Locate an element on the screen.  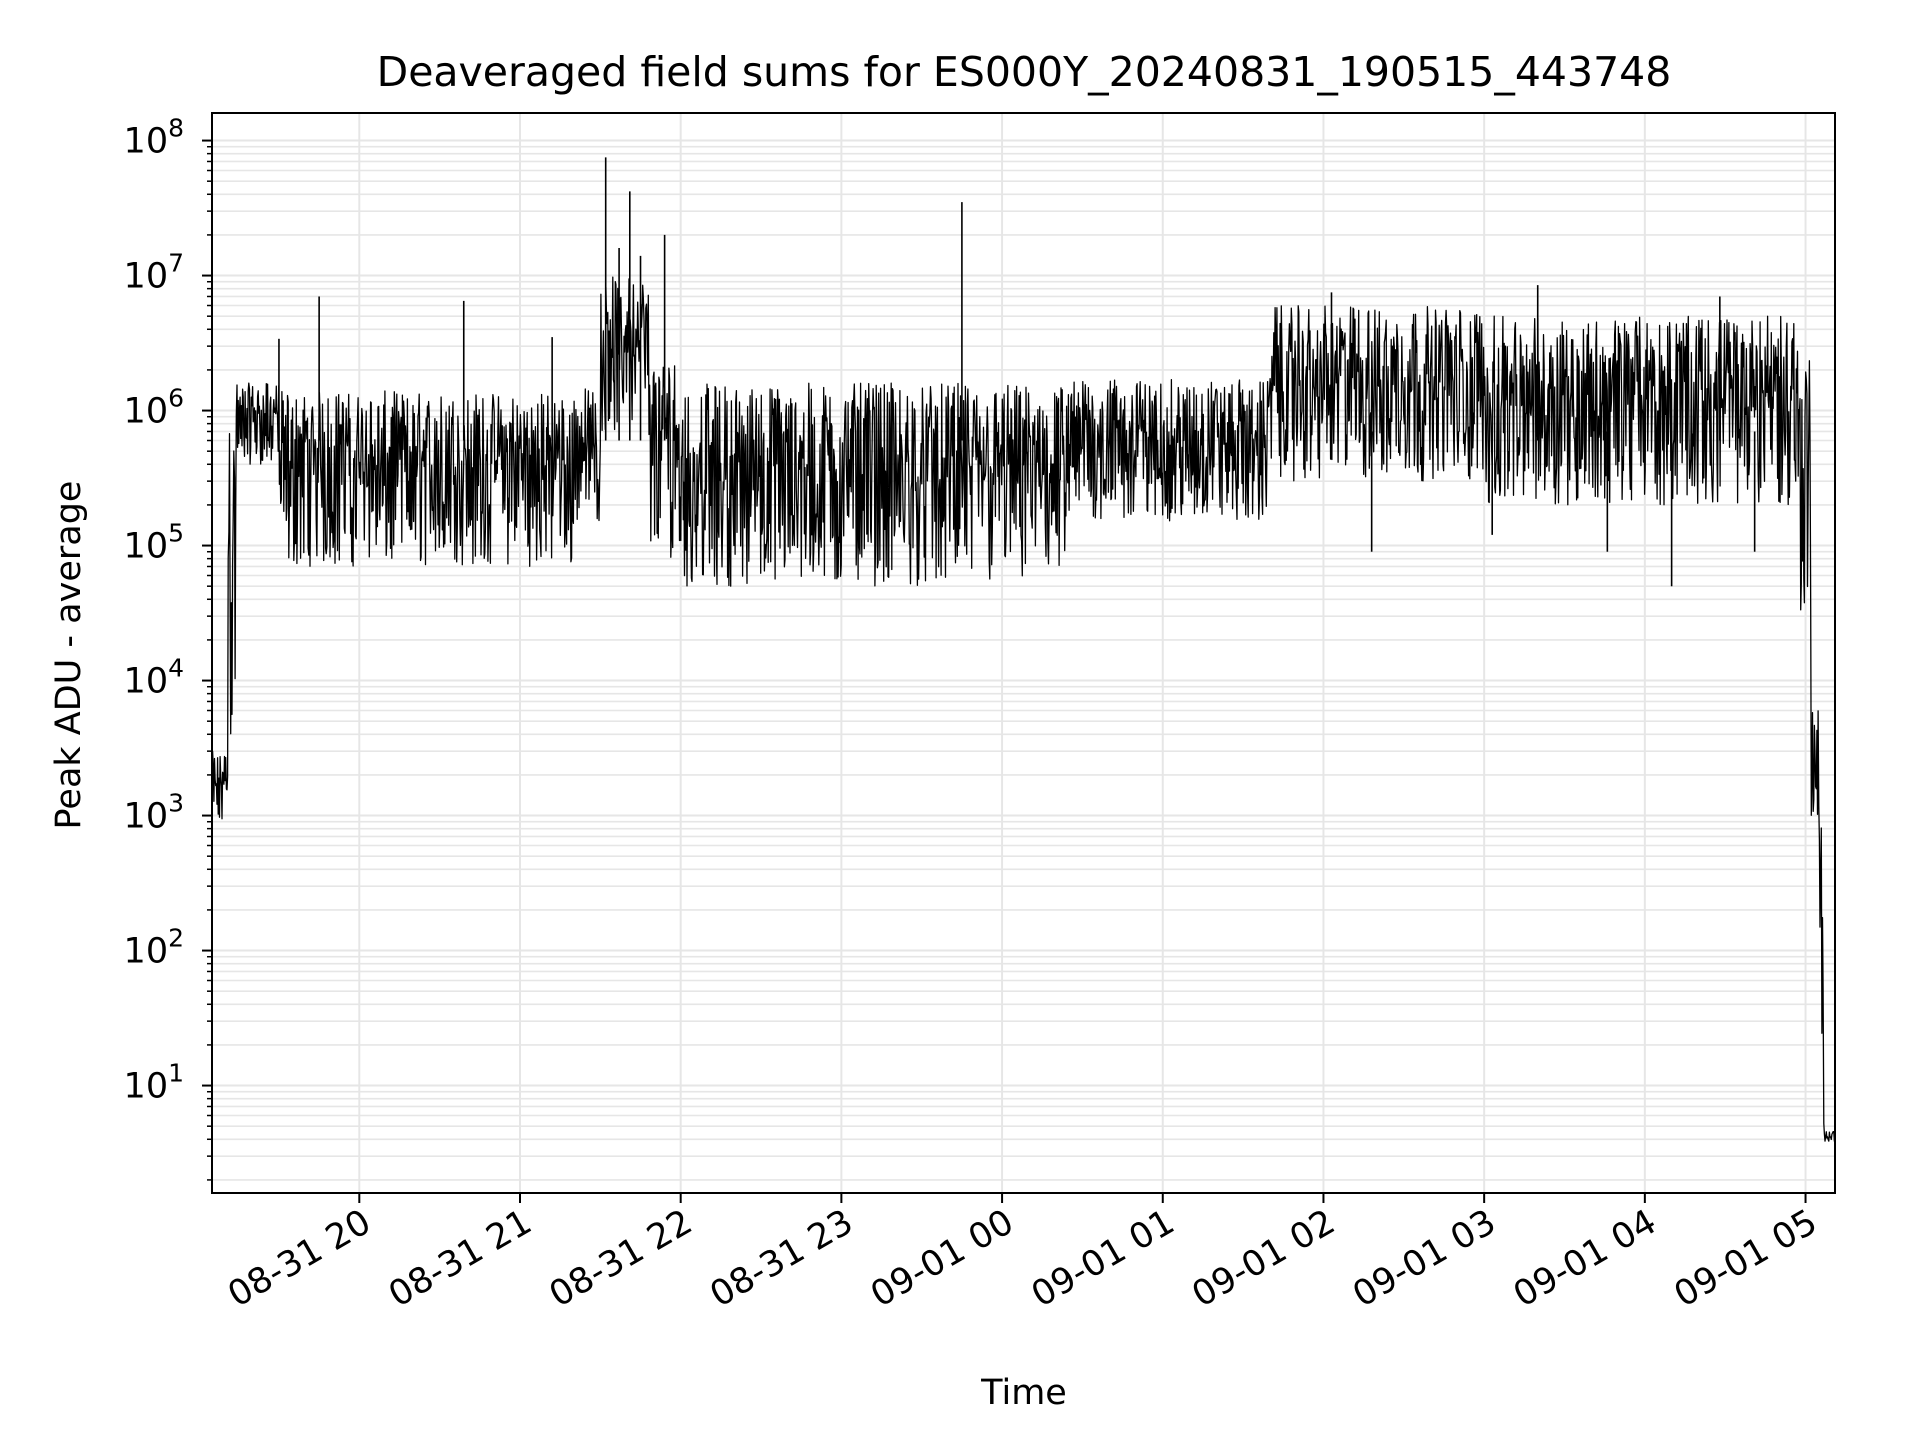
y-tick-label-exponent: 5 is located at coordinates (176, 533).